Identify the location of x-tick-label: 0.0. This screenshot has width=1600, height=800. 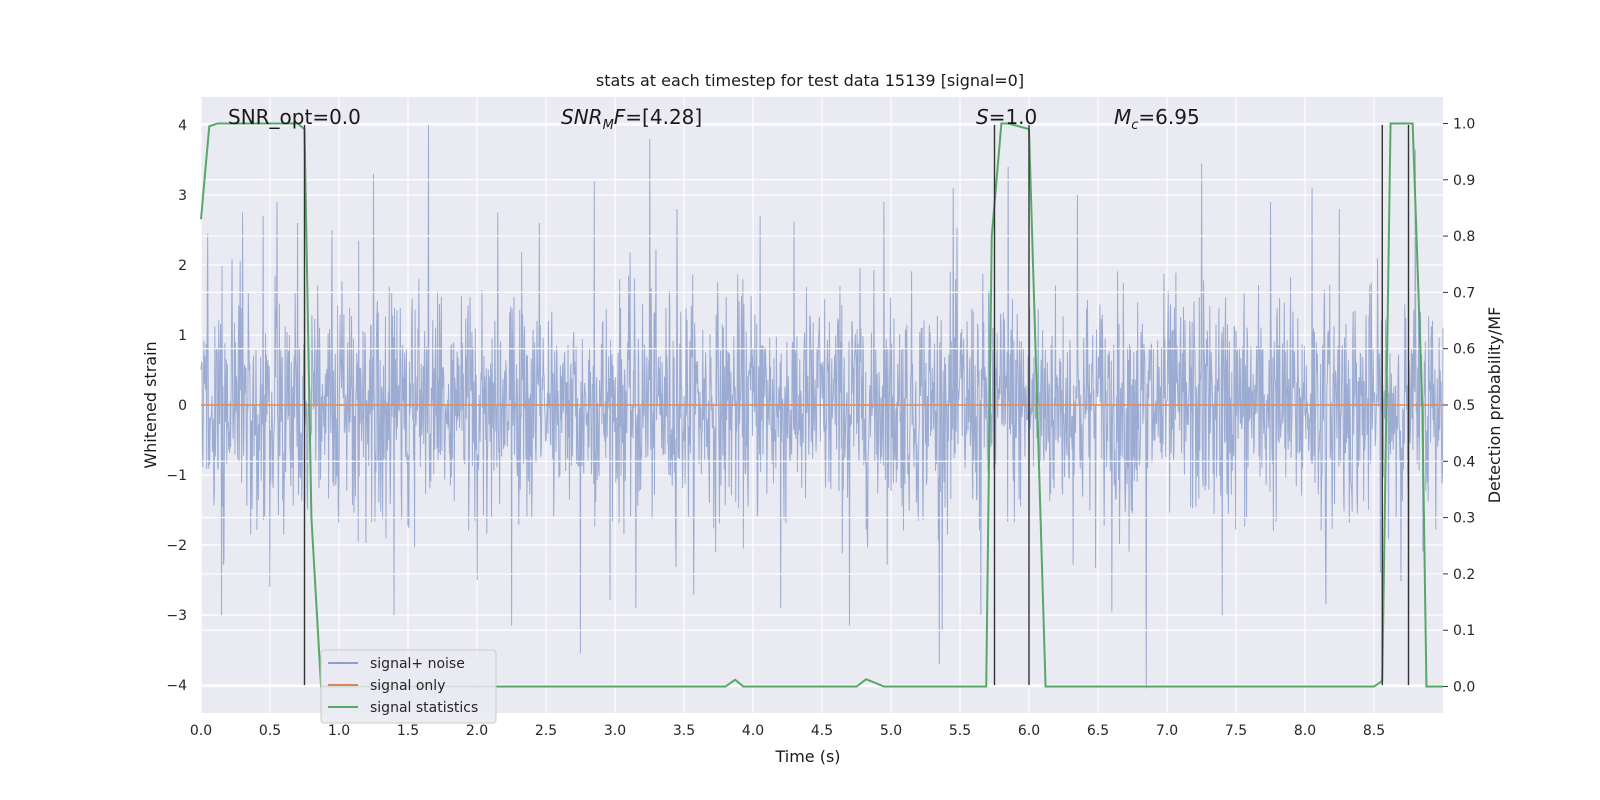
(201, 731).